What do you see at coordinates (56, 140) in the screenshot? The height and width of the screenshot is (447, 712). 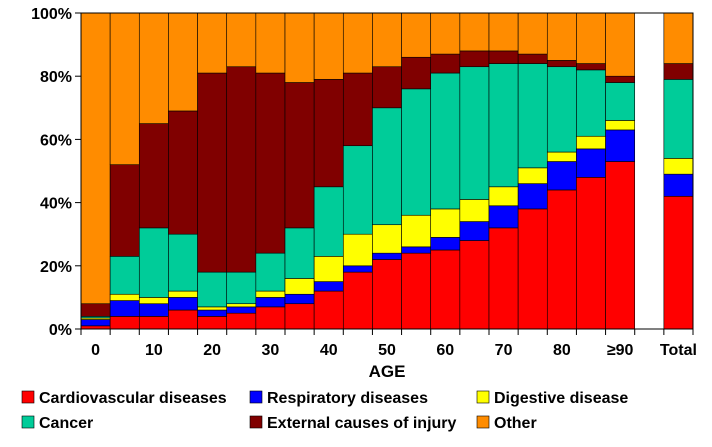 I see `y-tick-label: 60%` at bounding box center [56, 140].